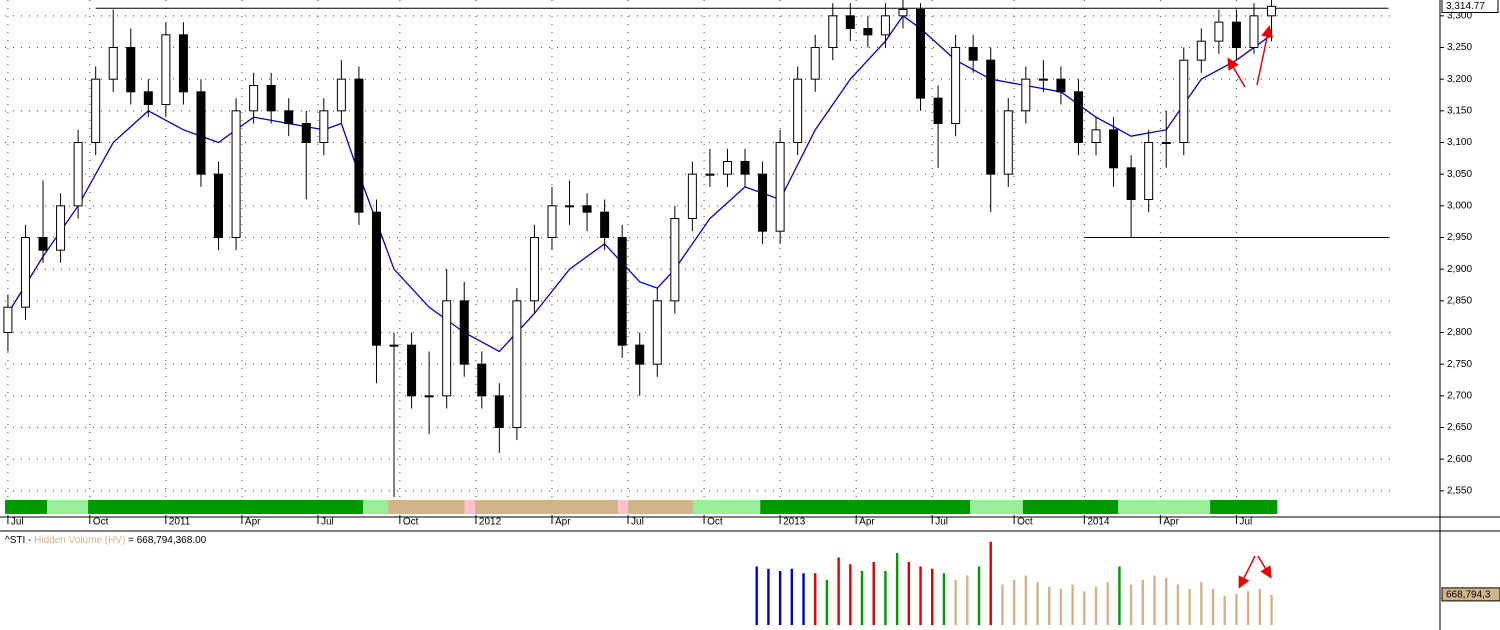 The height and width of the screenshot is (630, 1500). I want to click on x-tick-label: Apr, so click(1171, 522).